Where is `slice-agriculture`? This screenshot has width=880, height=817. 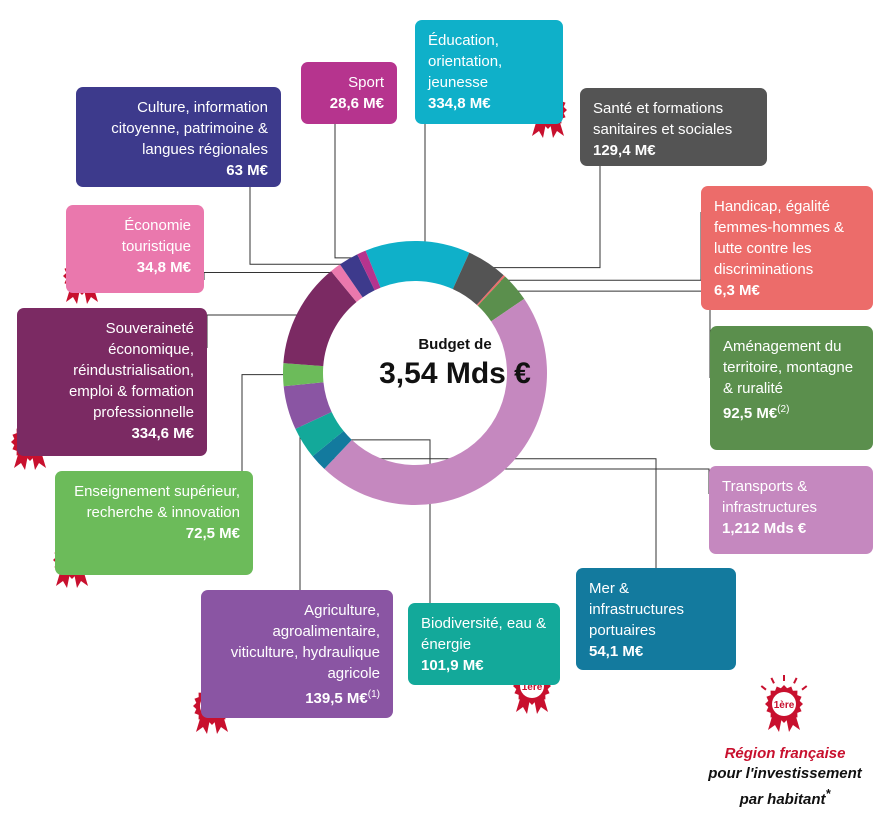 slice-agriculture is located at coordinates (307, 405).